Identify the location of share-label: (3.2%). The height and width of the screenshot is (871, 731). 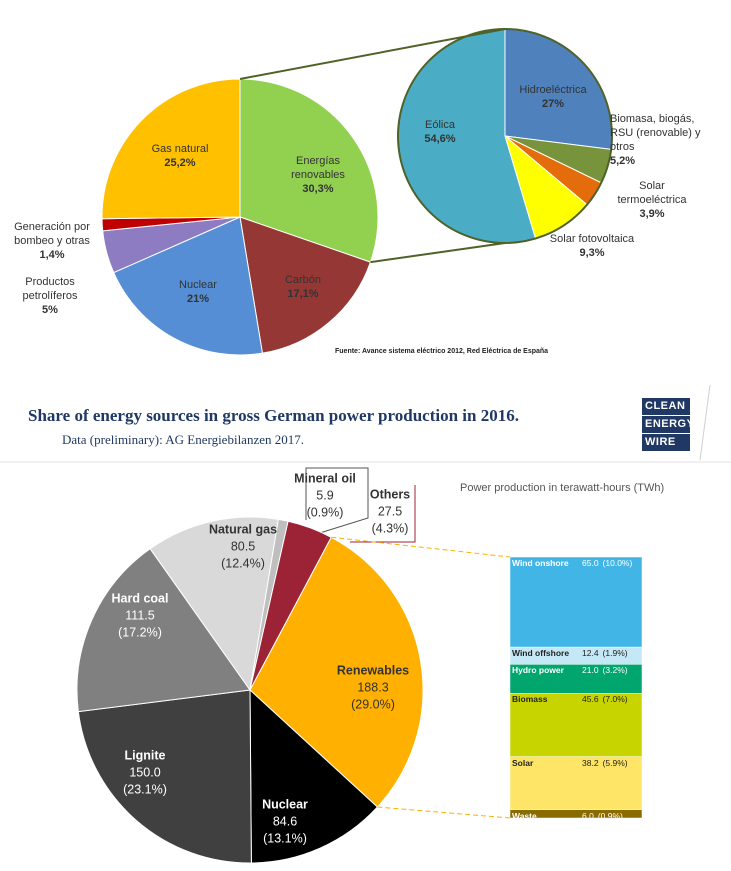
(615, 670).